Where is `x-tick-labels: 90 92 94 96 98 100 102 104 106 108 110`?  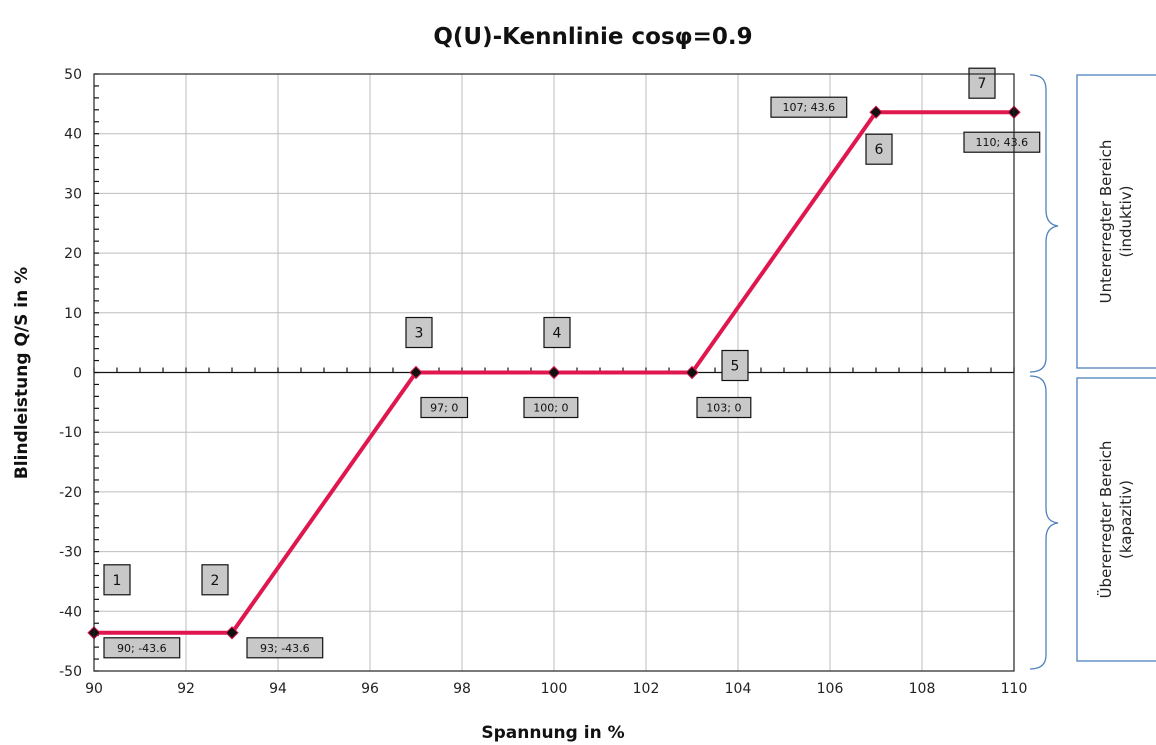 x-tick-labels: 90 92 94 96 98 100 102 104 106 108 110 is located at coordinates (556, 689).